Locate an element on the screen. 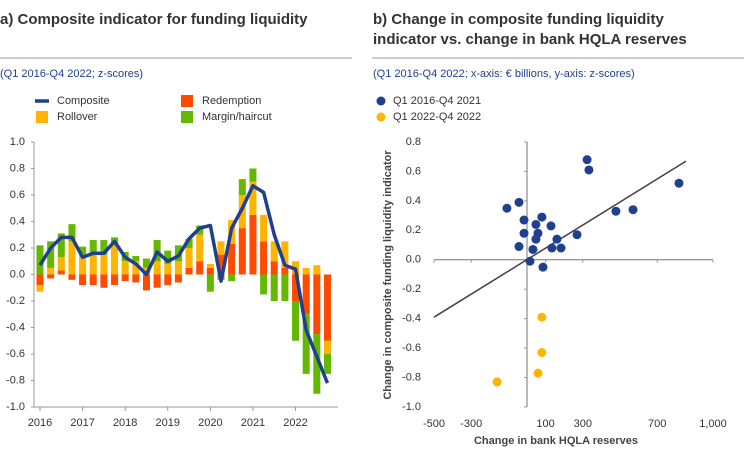 The image size is (744, 459). x-tick-label: 1,000 is located at coordinates (713, 424).